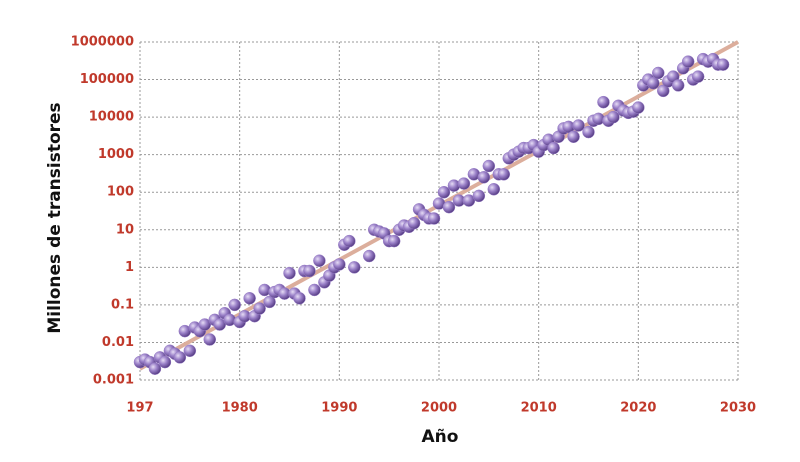 The height and width of the screenshot is (462, 800). I want to click on x-tick-label: 2000, so click(439, 408).